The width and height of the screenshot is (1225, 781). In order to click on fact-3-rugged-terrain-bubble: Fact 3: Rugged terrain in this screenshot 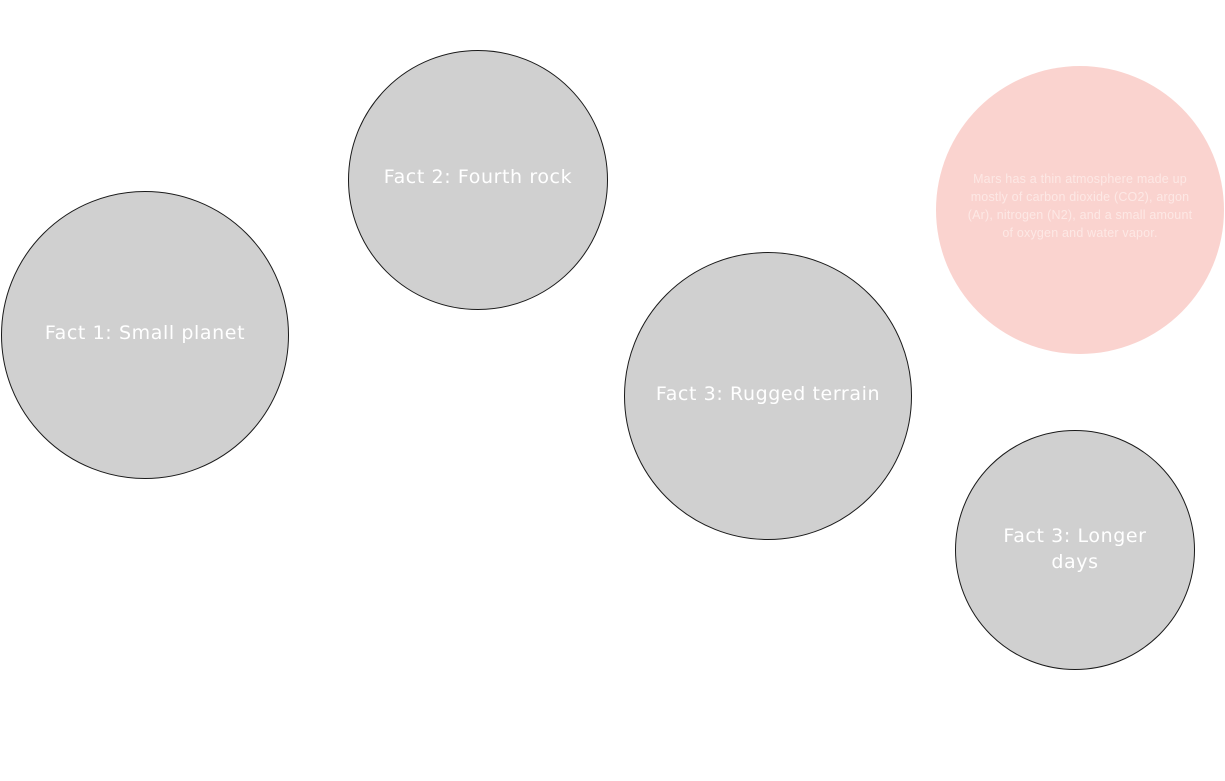, I will do `click(768, 396)`.